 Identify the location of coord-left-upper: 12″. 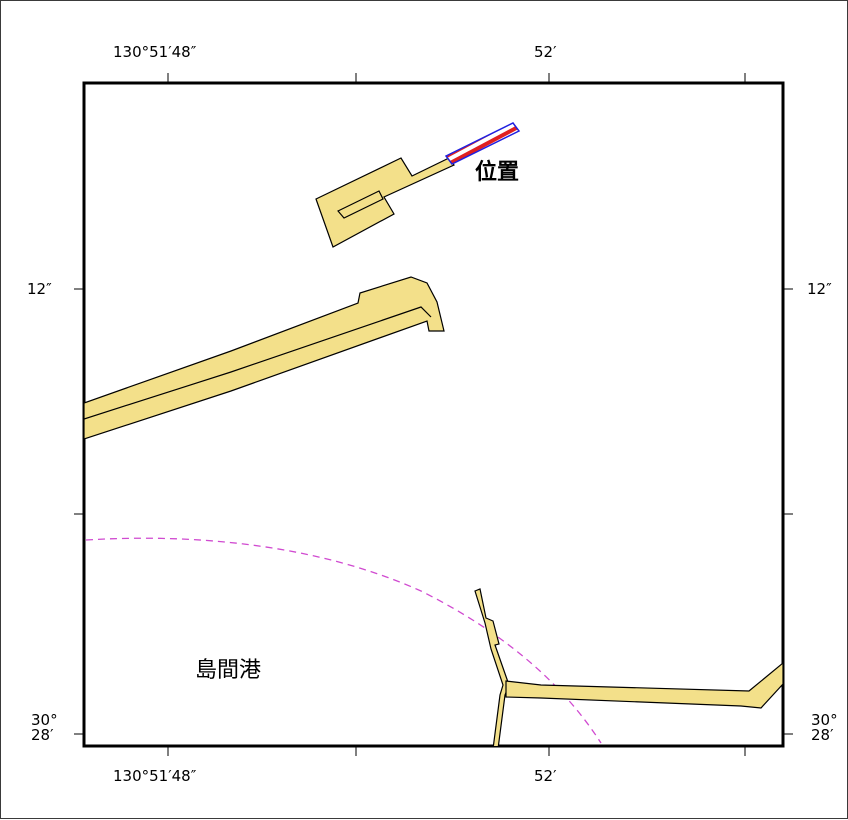
(39, 289).